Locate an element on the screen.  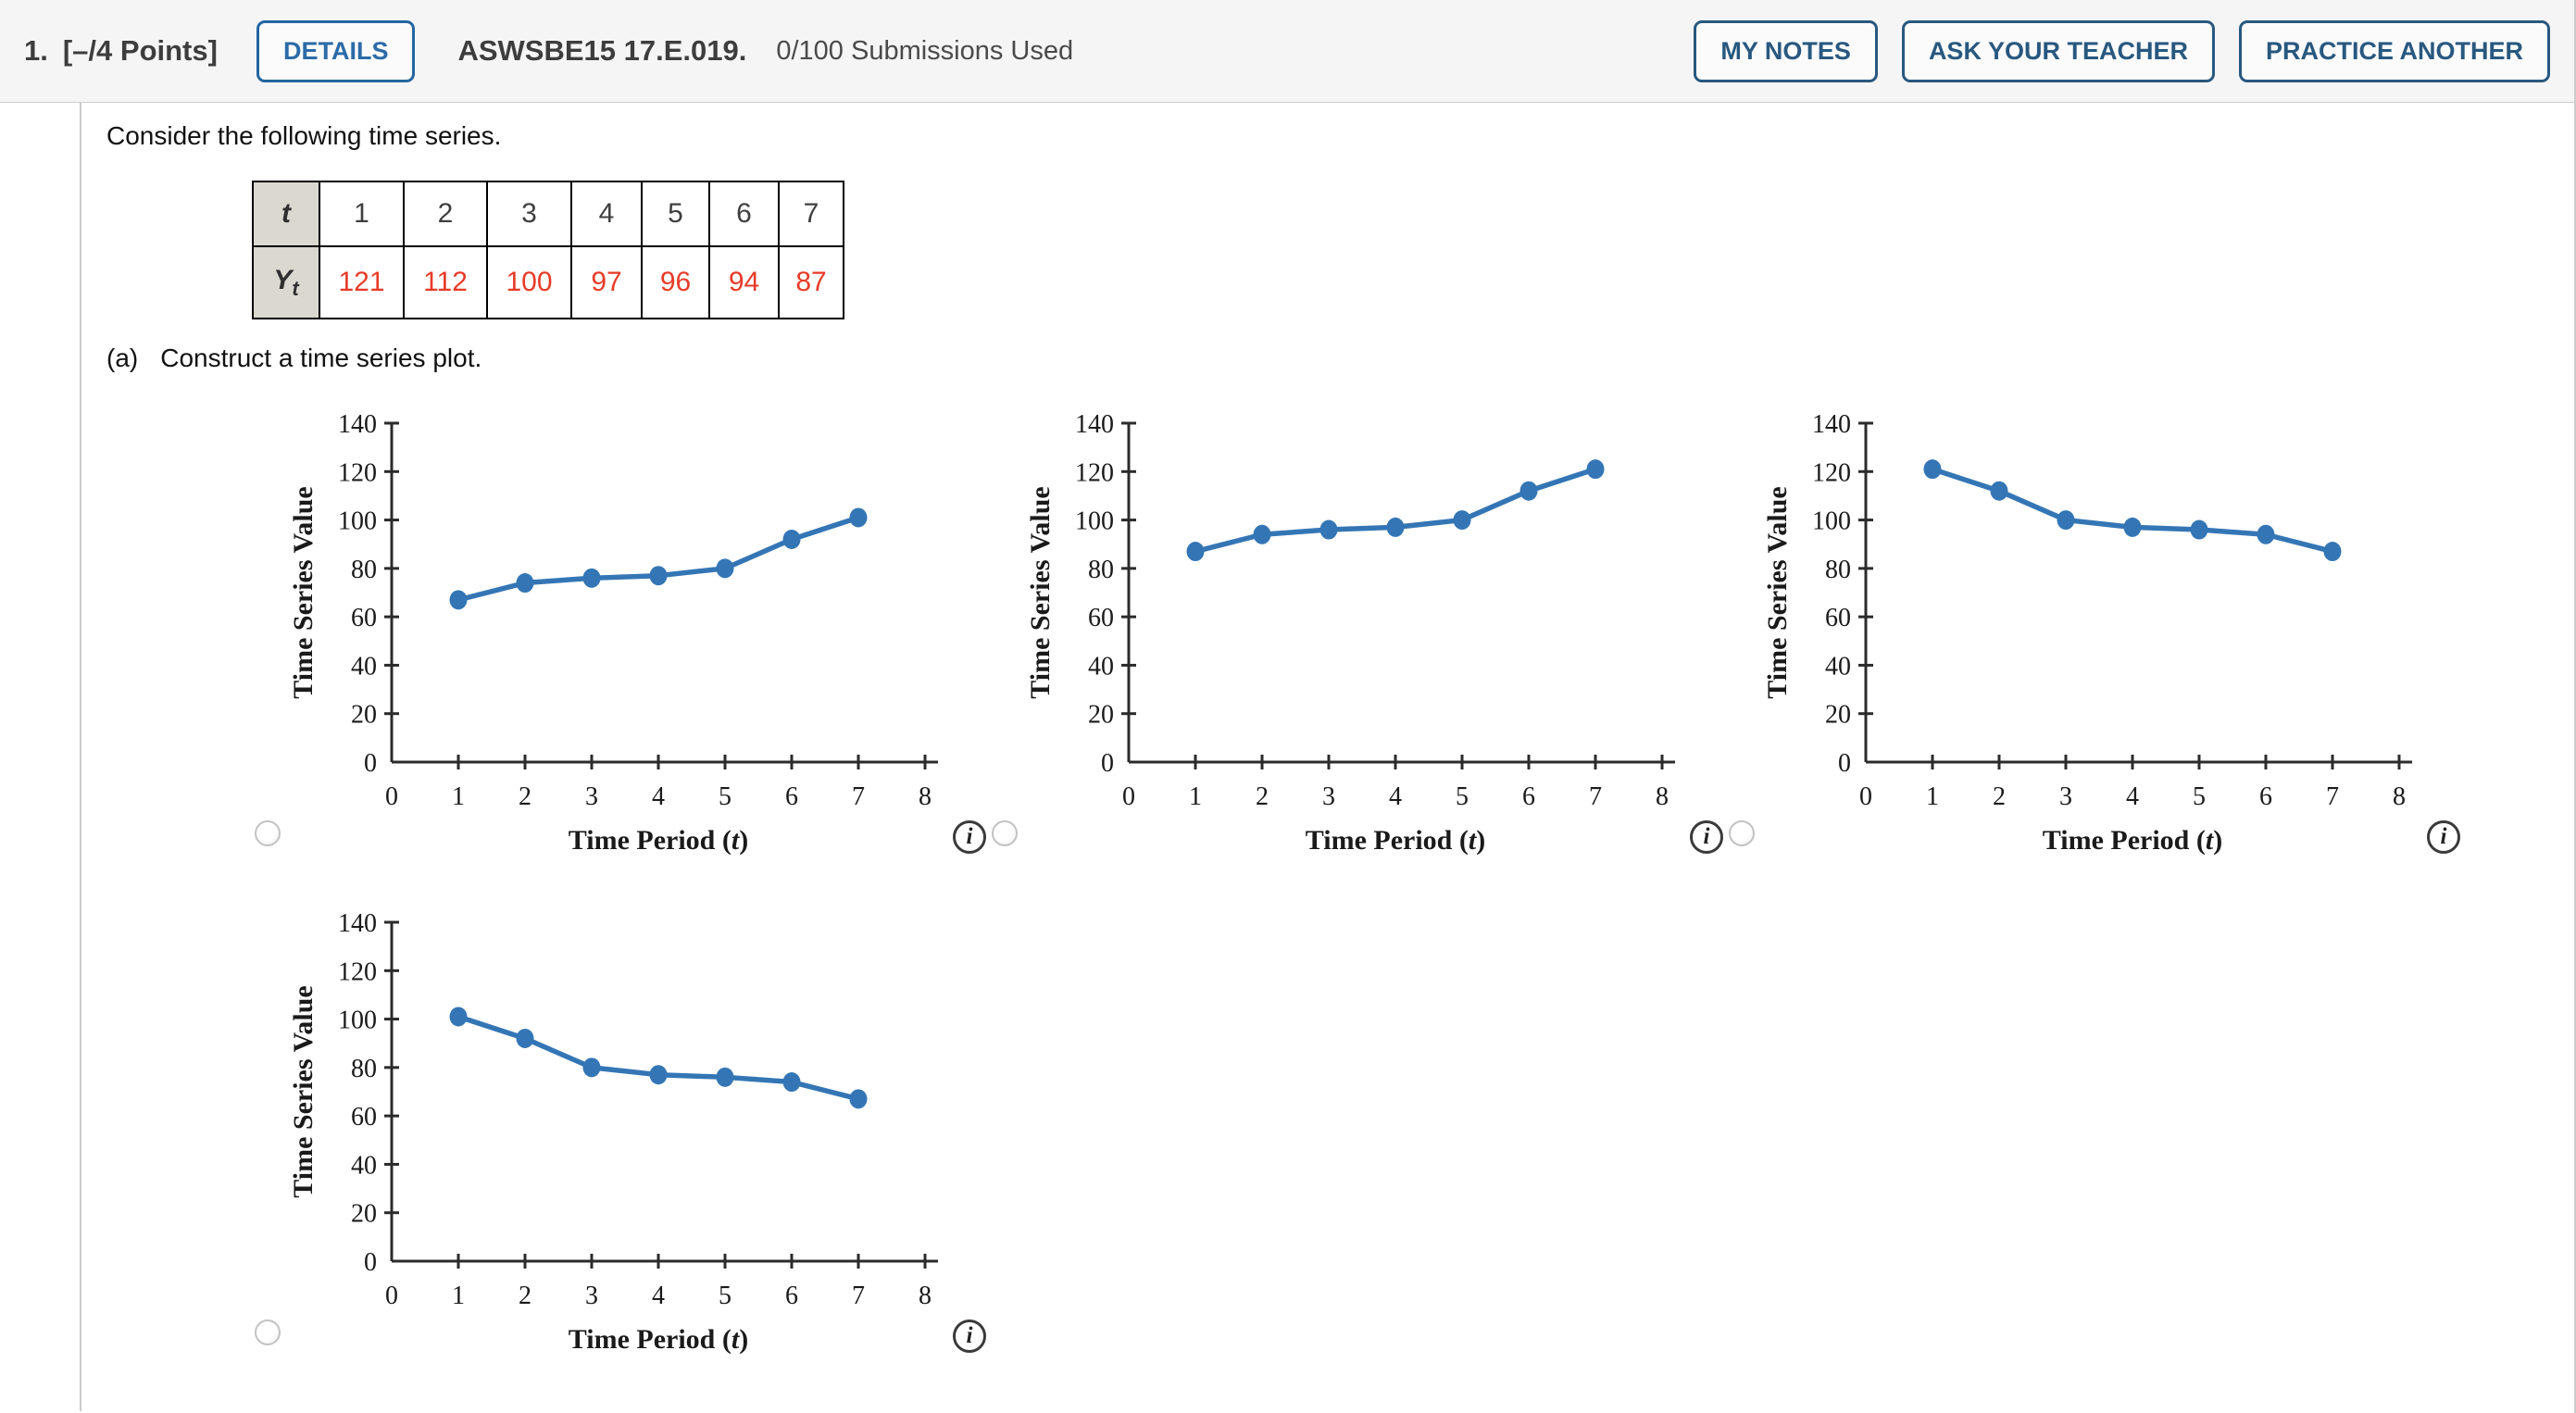
y-subscript: t is located at coordinates (295, 288).